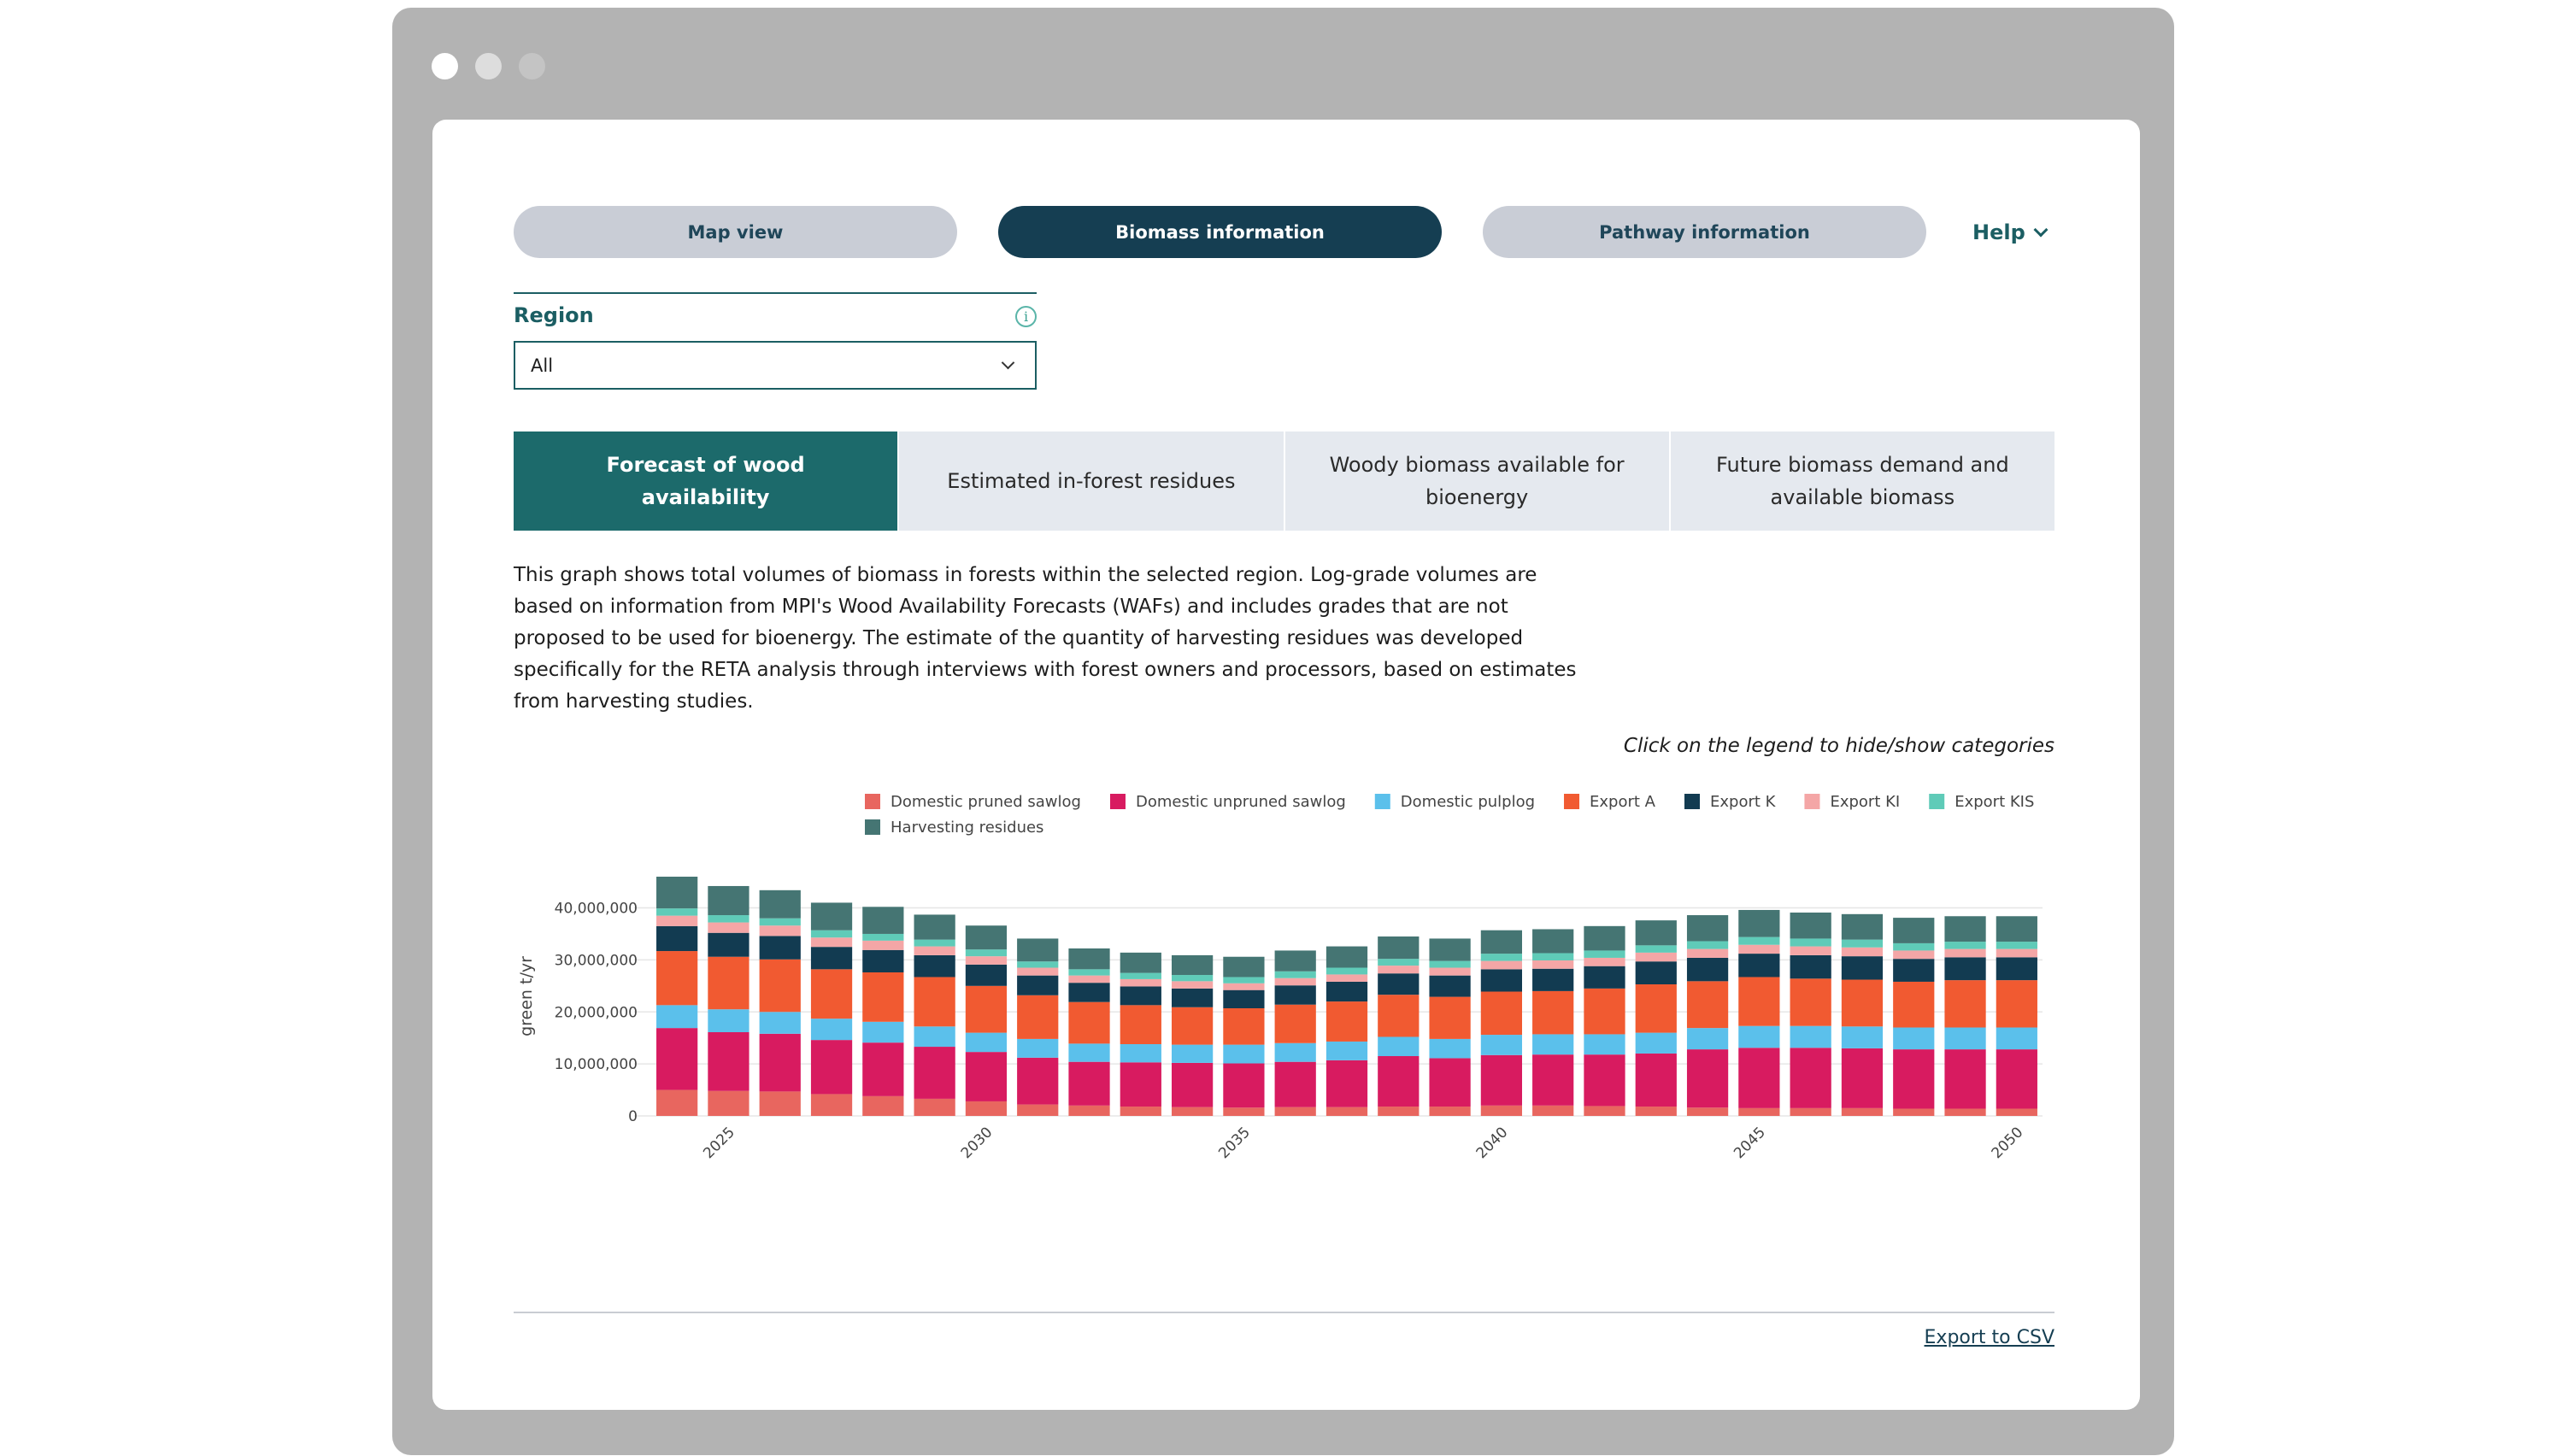 Image resolution: width=2557 pixels, height=1456 pixels. What do you see at coordinates (1730, 802) in the screenshot?
I see `legend-item: Export K` at bounding box center [1730, 802].